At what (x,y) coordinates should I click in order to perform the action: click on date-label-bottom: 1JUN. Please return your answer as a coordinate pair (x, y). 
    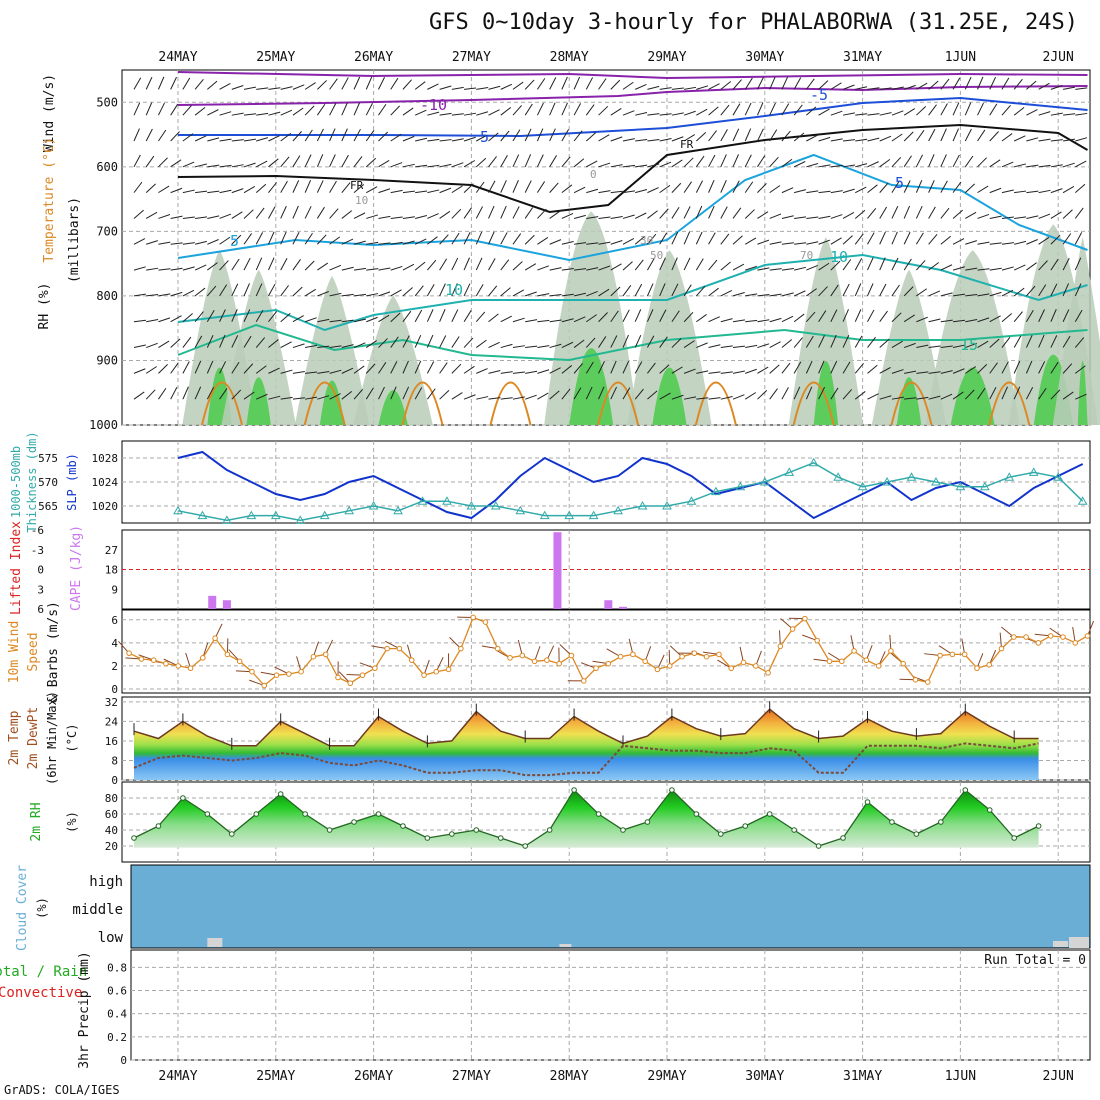
    Looking at the image, I should click on (960, 1076).